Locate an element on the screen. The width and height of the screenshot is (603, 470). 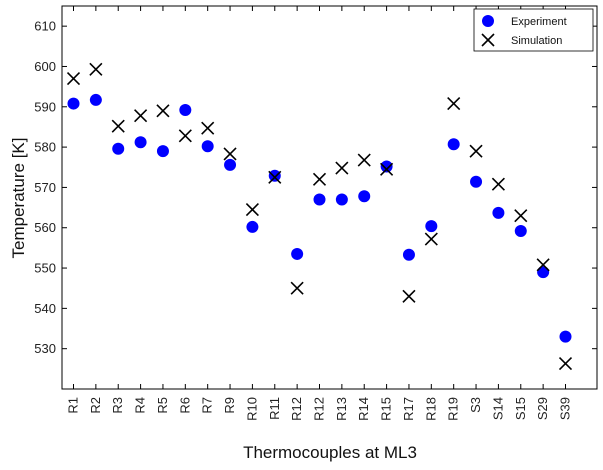
legend: Experiment Simulation is located at coordinates (533, 30).